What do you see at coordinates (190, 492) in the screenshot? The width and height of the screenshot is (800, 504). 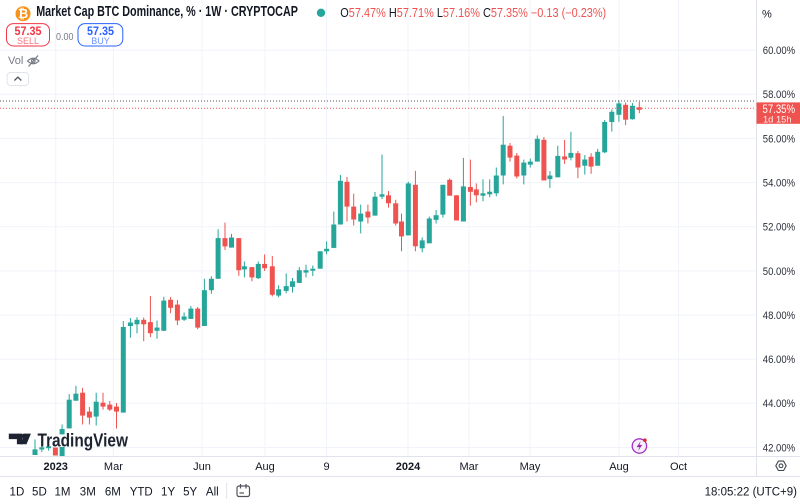 I see `svg-text: 5Y` at bounding box center [190, 492].